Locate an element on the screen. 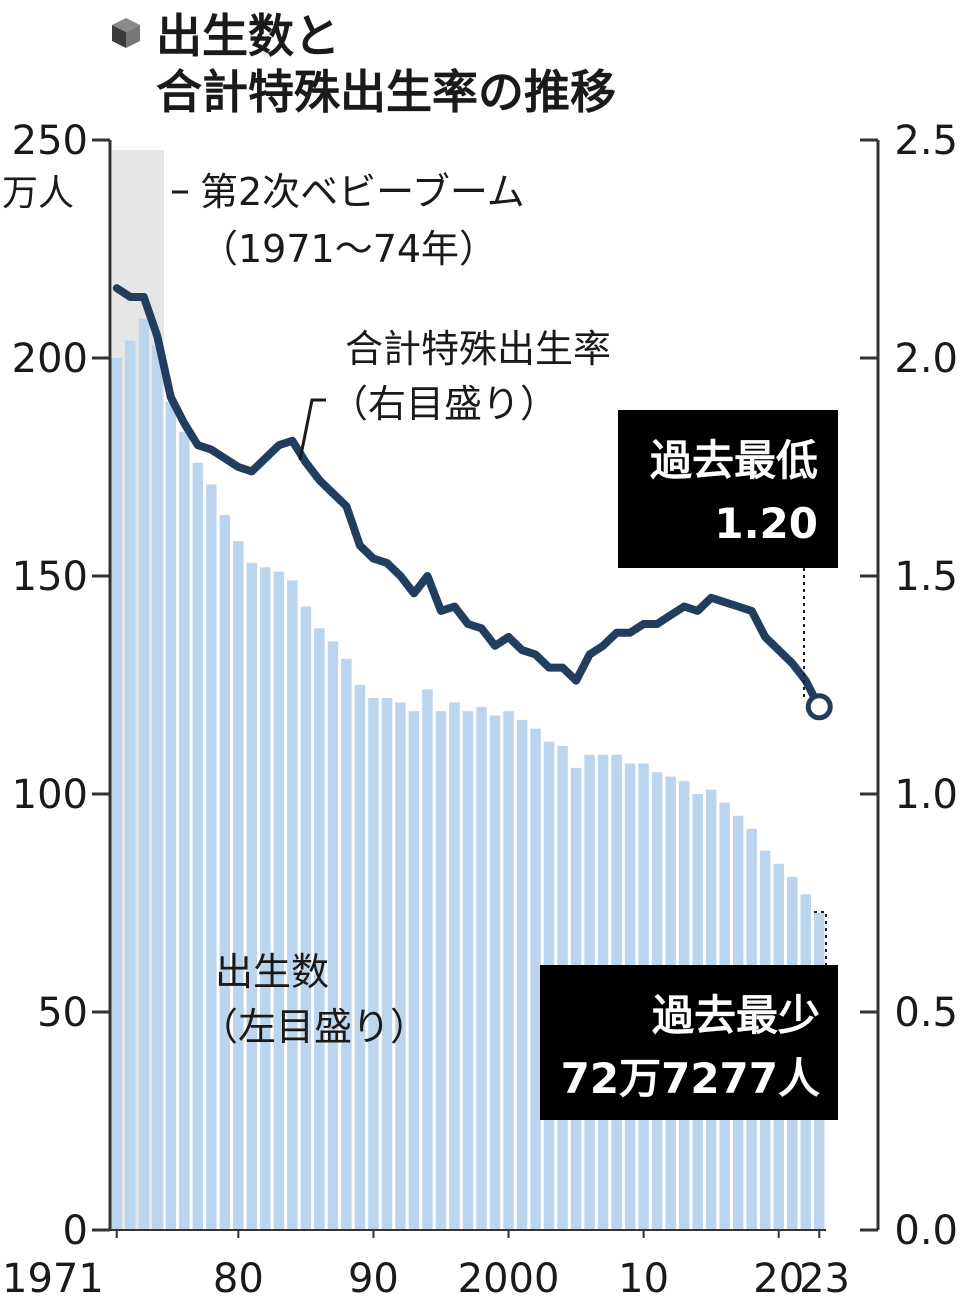 The image size is (960, 1301). bar-1989 is located at coordinates (360, 957).